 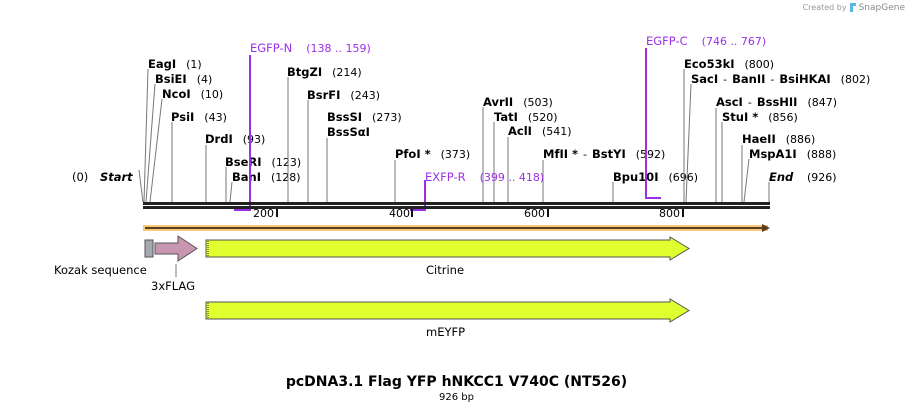 I want to click on primer-range: (138 .. 159), so click(x=338, y=48).